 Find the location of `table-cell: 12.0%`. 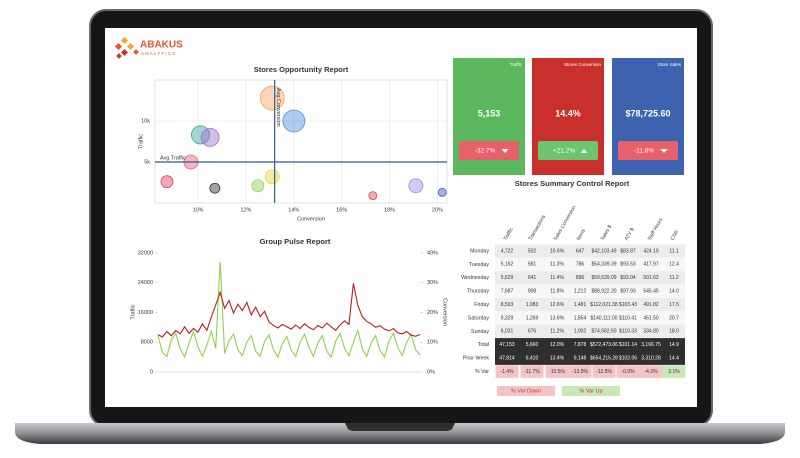

table-cell: 12.0% is located at coordinates (557, 345).